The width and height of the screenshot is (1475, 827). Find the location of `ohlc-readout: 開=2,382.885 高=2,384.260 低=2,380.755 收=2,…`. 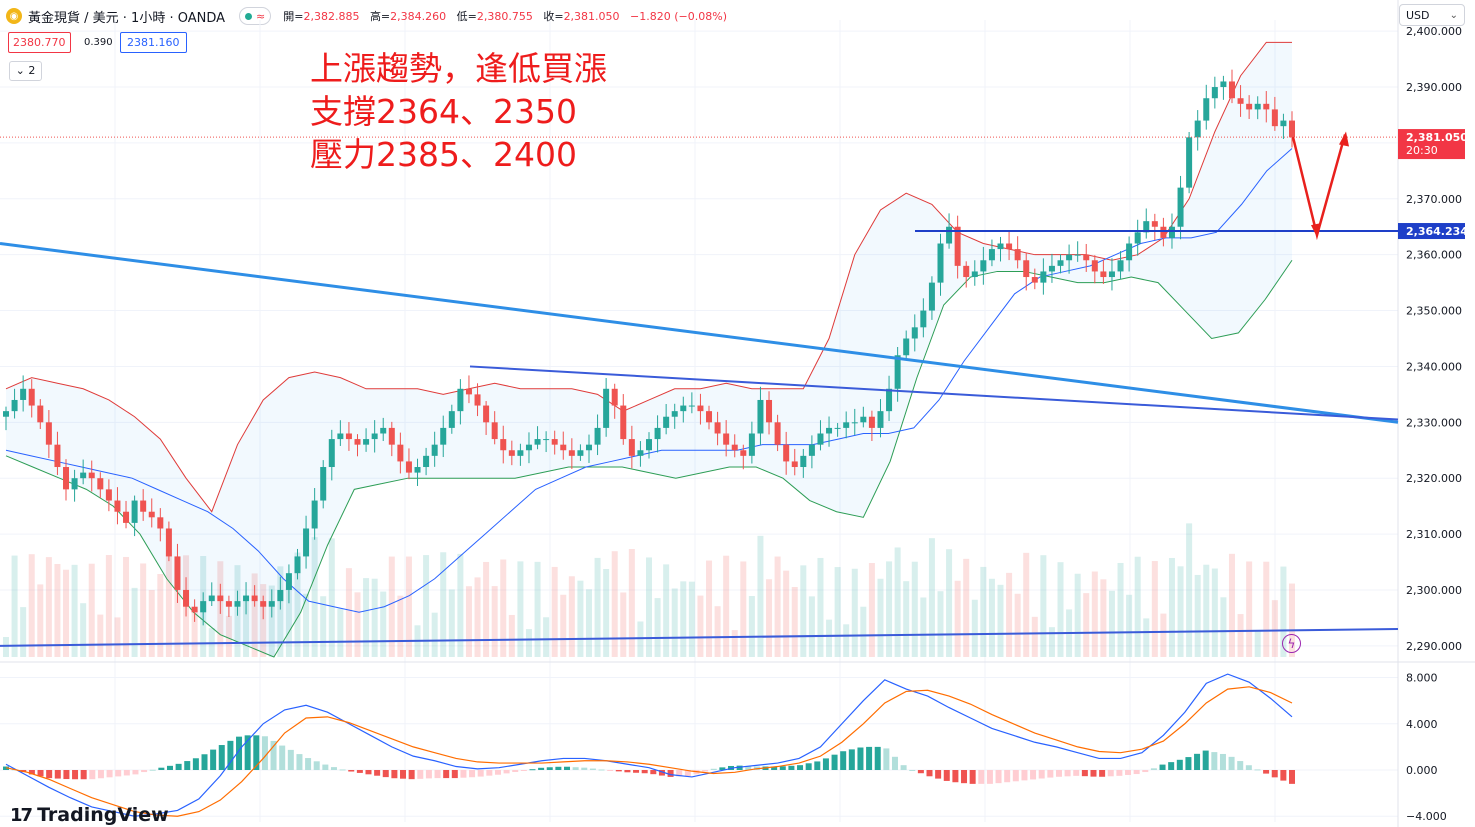

ohlc-readout: 開=2,382.885 高=2,384.260 低=2,380.755 收=2,… is located at coordinates (508, 16).